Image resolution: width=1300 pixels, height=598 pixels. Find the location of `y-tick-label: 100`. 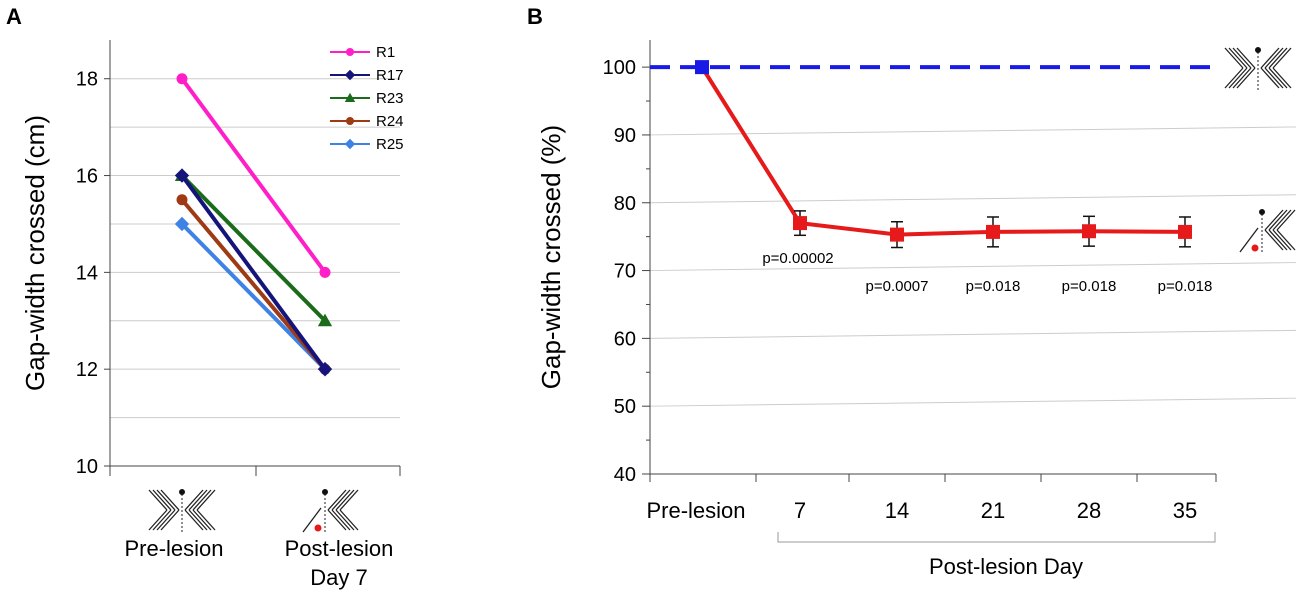

y-tick-label: 100 is located at coordinates (619, 68).